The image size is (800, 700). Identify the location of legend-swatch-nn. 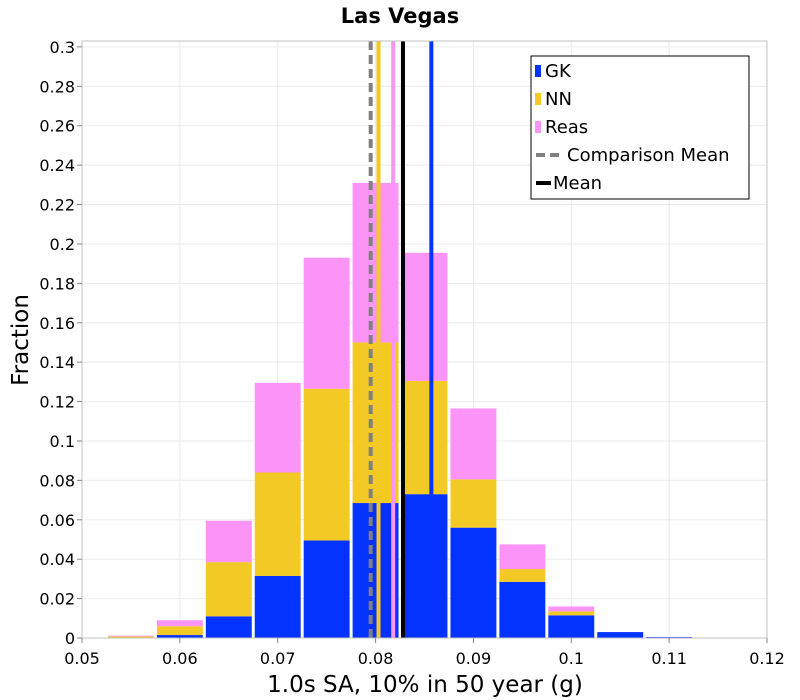
(538, 99).